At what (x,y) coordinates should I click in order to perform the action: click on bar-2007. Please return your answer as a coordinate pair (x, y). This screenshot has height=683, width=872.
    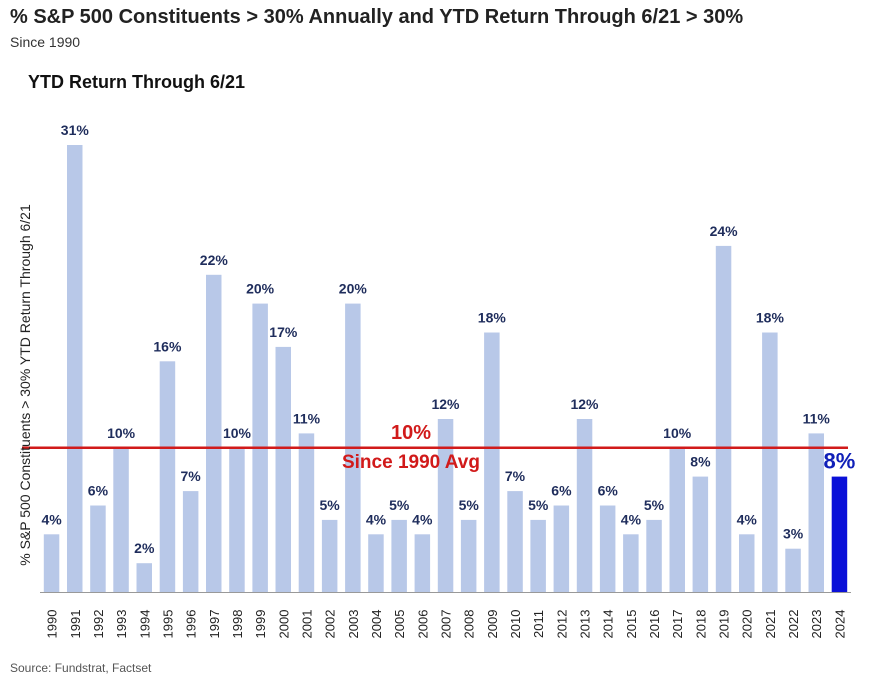
    Looking at the image, I should click on (445, 505).